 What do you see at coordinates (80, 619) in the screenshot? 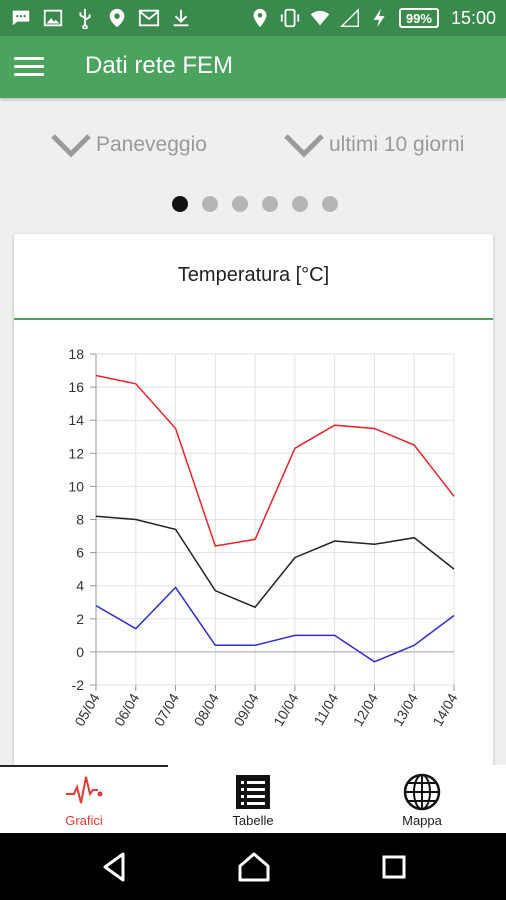
I see `y-tick-label: 2` at bounding box center [80, 619].